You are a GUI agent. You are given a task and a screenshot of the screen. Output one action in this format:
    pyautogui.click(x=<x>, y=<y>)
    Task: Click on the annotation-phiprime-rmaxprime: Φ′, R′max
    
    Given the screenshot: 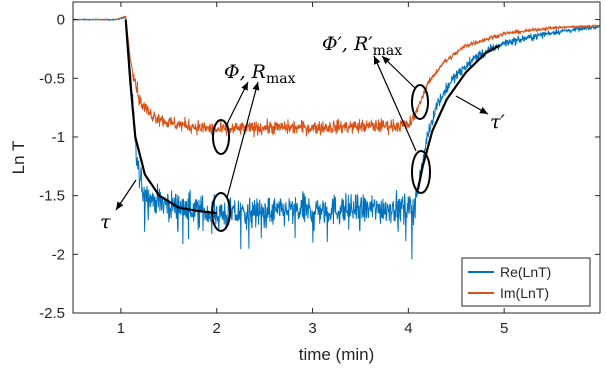 What is the action you would take?
    pyautogui.click(x=362, y=46)
    